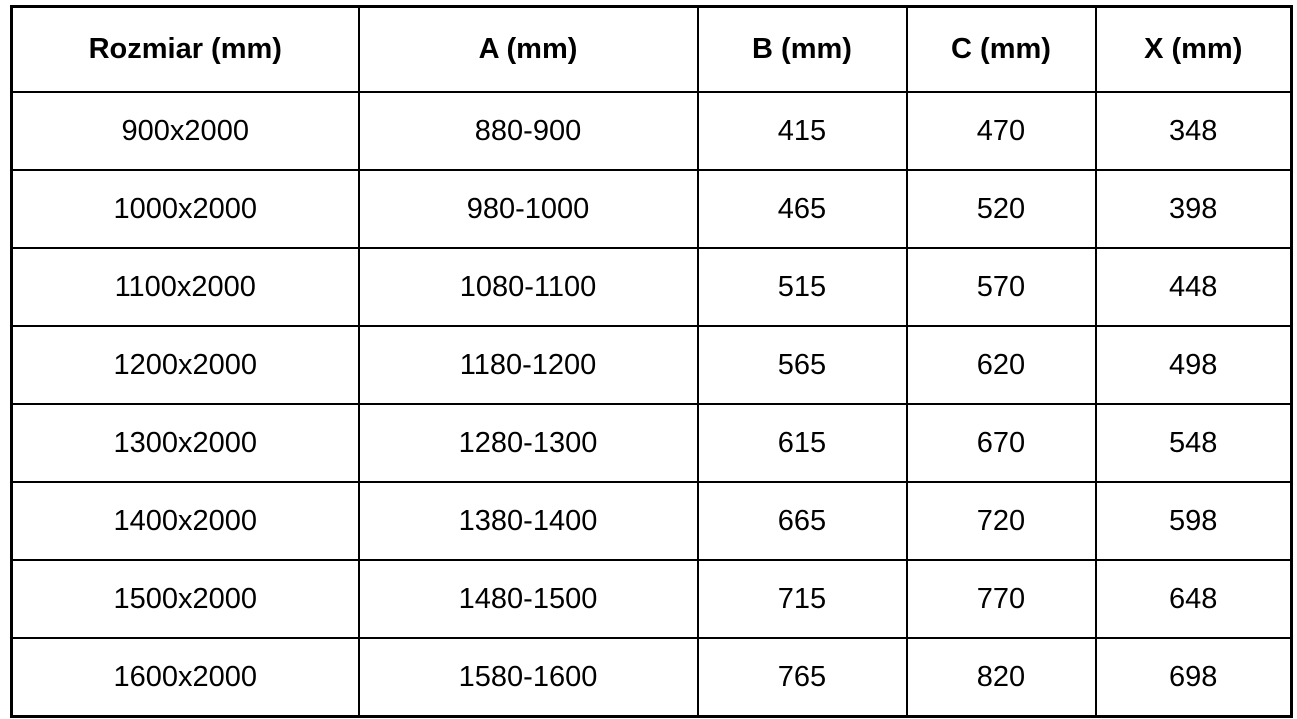 This screenshot has width=1297, height=719. Describe the element at coordinates (1193, 599) in the screenshot. I see `cell-x: 648` at that location.